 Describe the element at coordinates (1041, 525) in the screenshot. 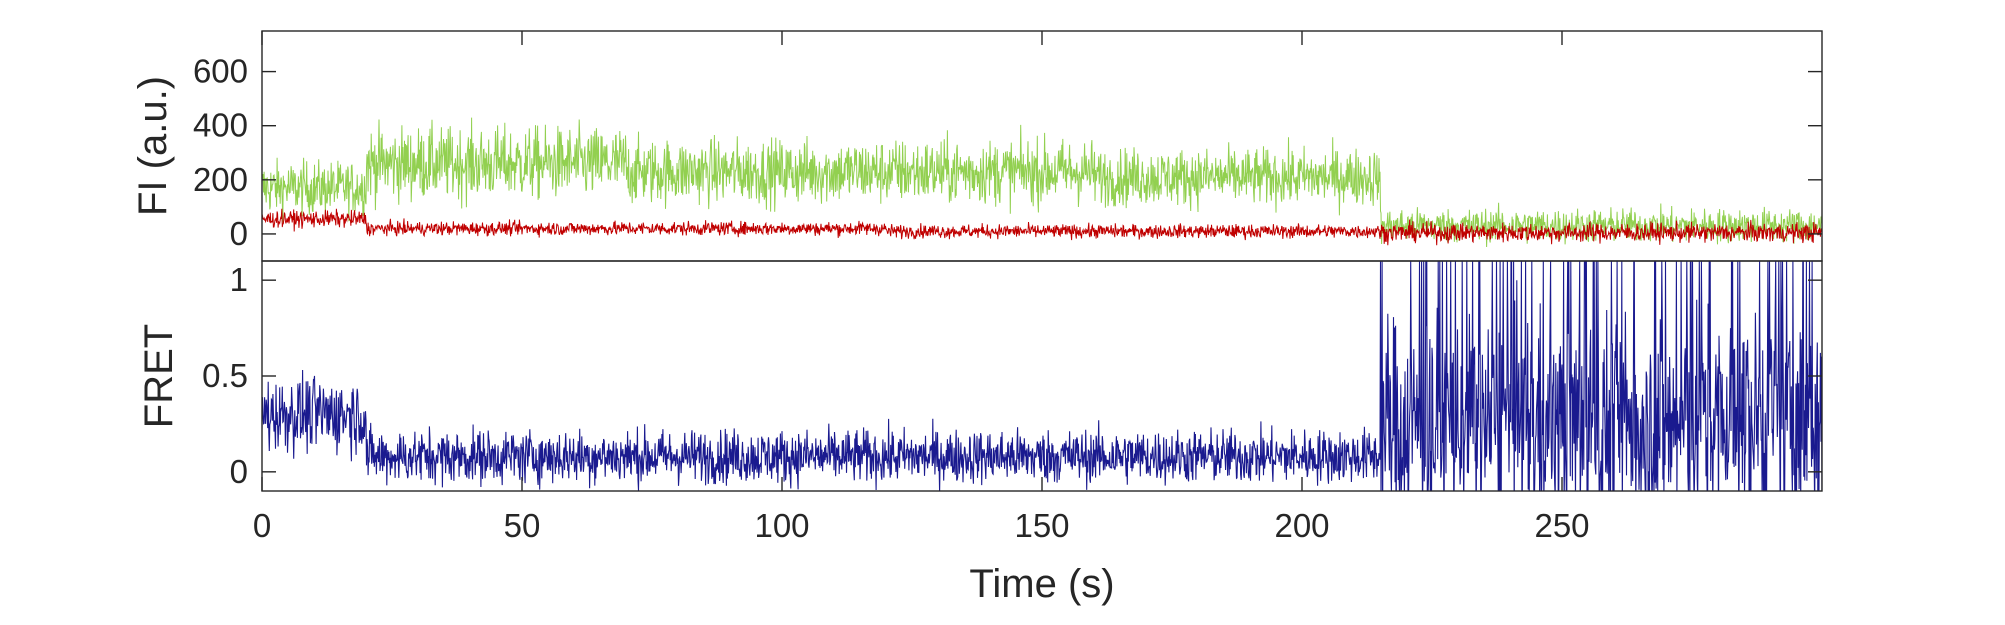

I see `x-tick-label: 150` at that location.